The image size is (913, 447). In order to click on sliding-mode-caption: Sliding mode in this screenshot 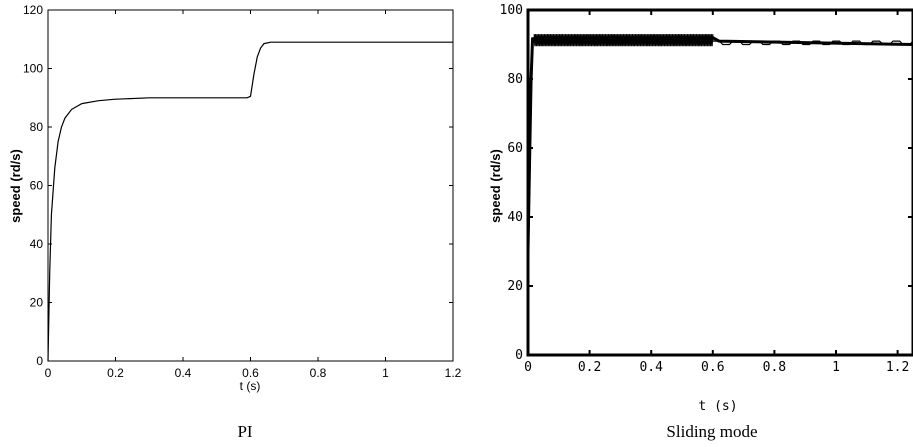, I will do `click(711, 431)`.